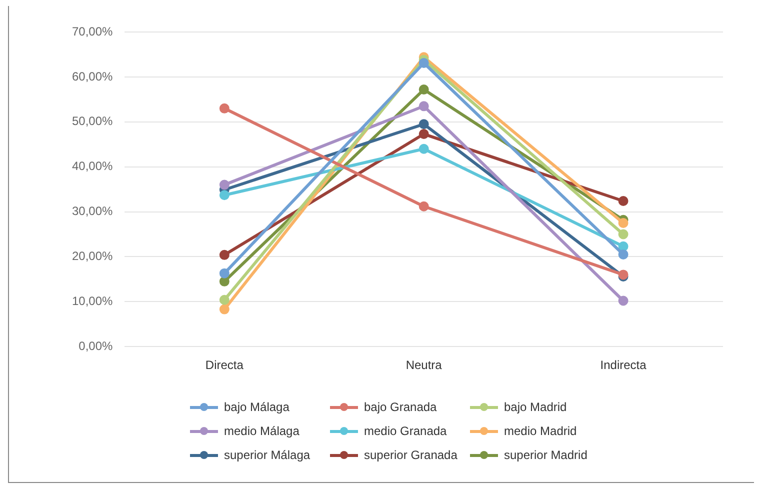 The image size is (763, 490). What do you see at coordinates (93, 211) in the screenshot?
I see `y-tick-label: 30,00%` at bounding box center [93, 211].